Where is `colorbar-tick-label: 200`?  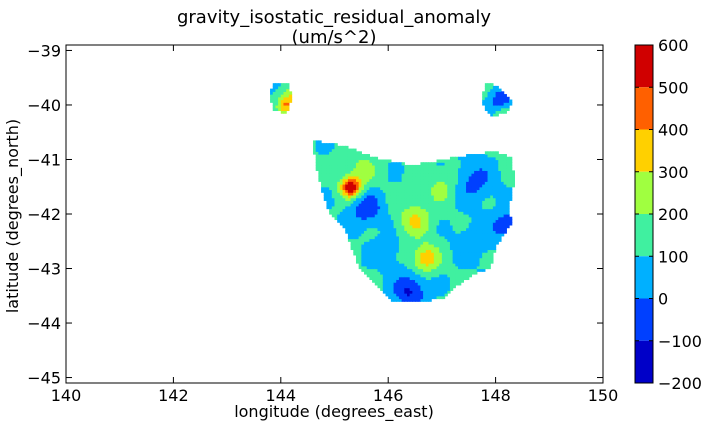 colorbar-tick-label: 200 is located at coordinates (673, 214).